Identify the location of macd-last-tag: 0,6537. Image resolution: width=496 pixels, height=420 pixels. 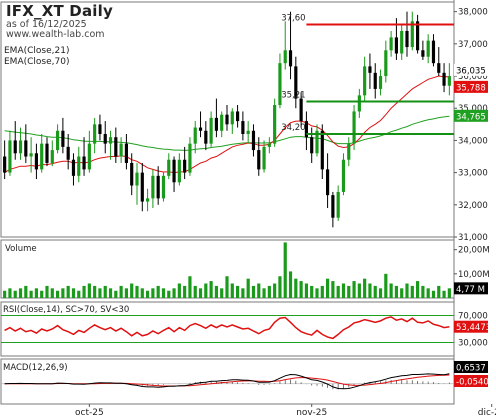
(471, 369).